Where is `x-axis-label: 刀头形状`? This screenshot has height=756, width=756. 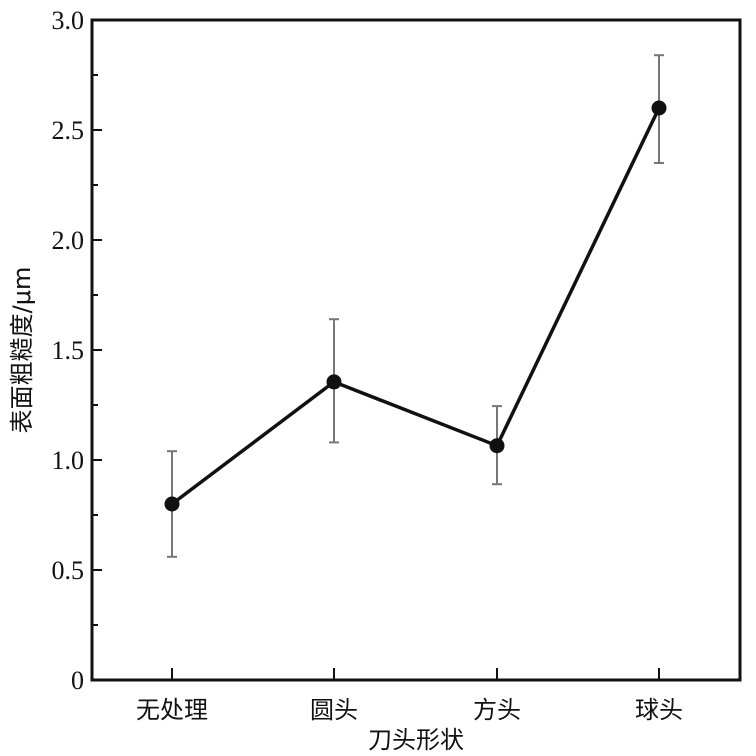 x-axis-label: 刀头形状 is located at coordinates (416, 740).